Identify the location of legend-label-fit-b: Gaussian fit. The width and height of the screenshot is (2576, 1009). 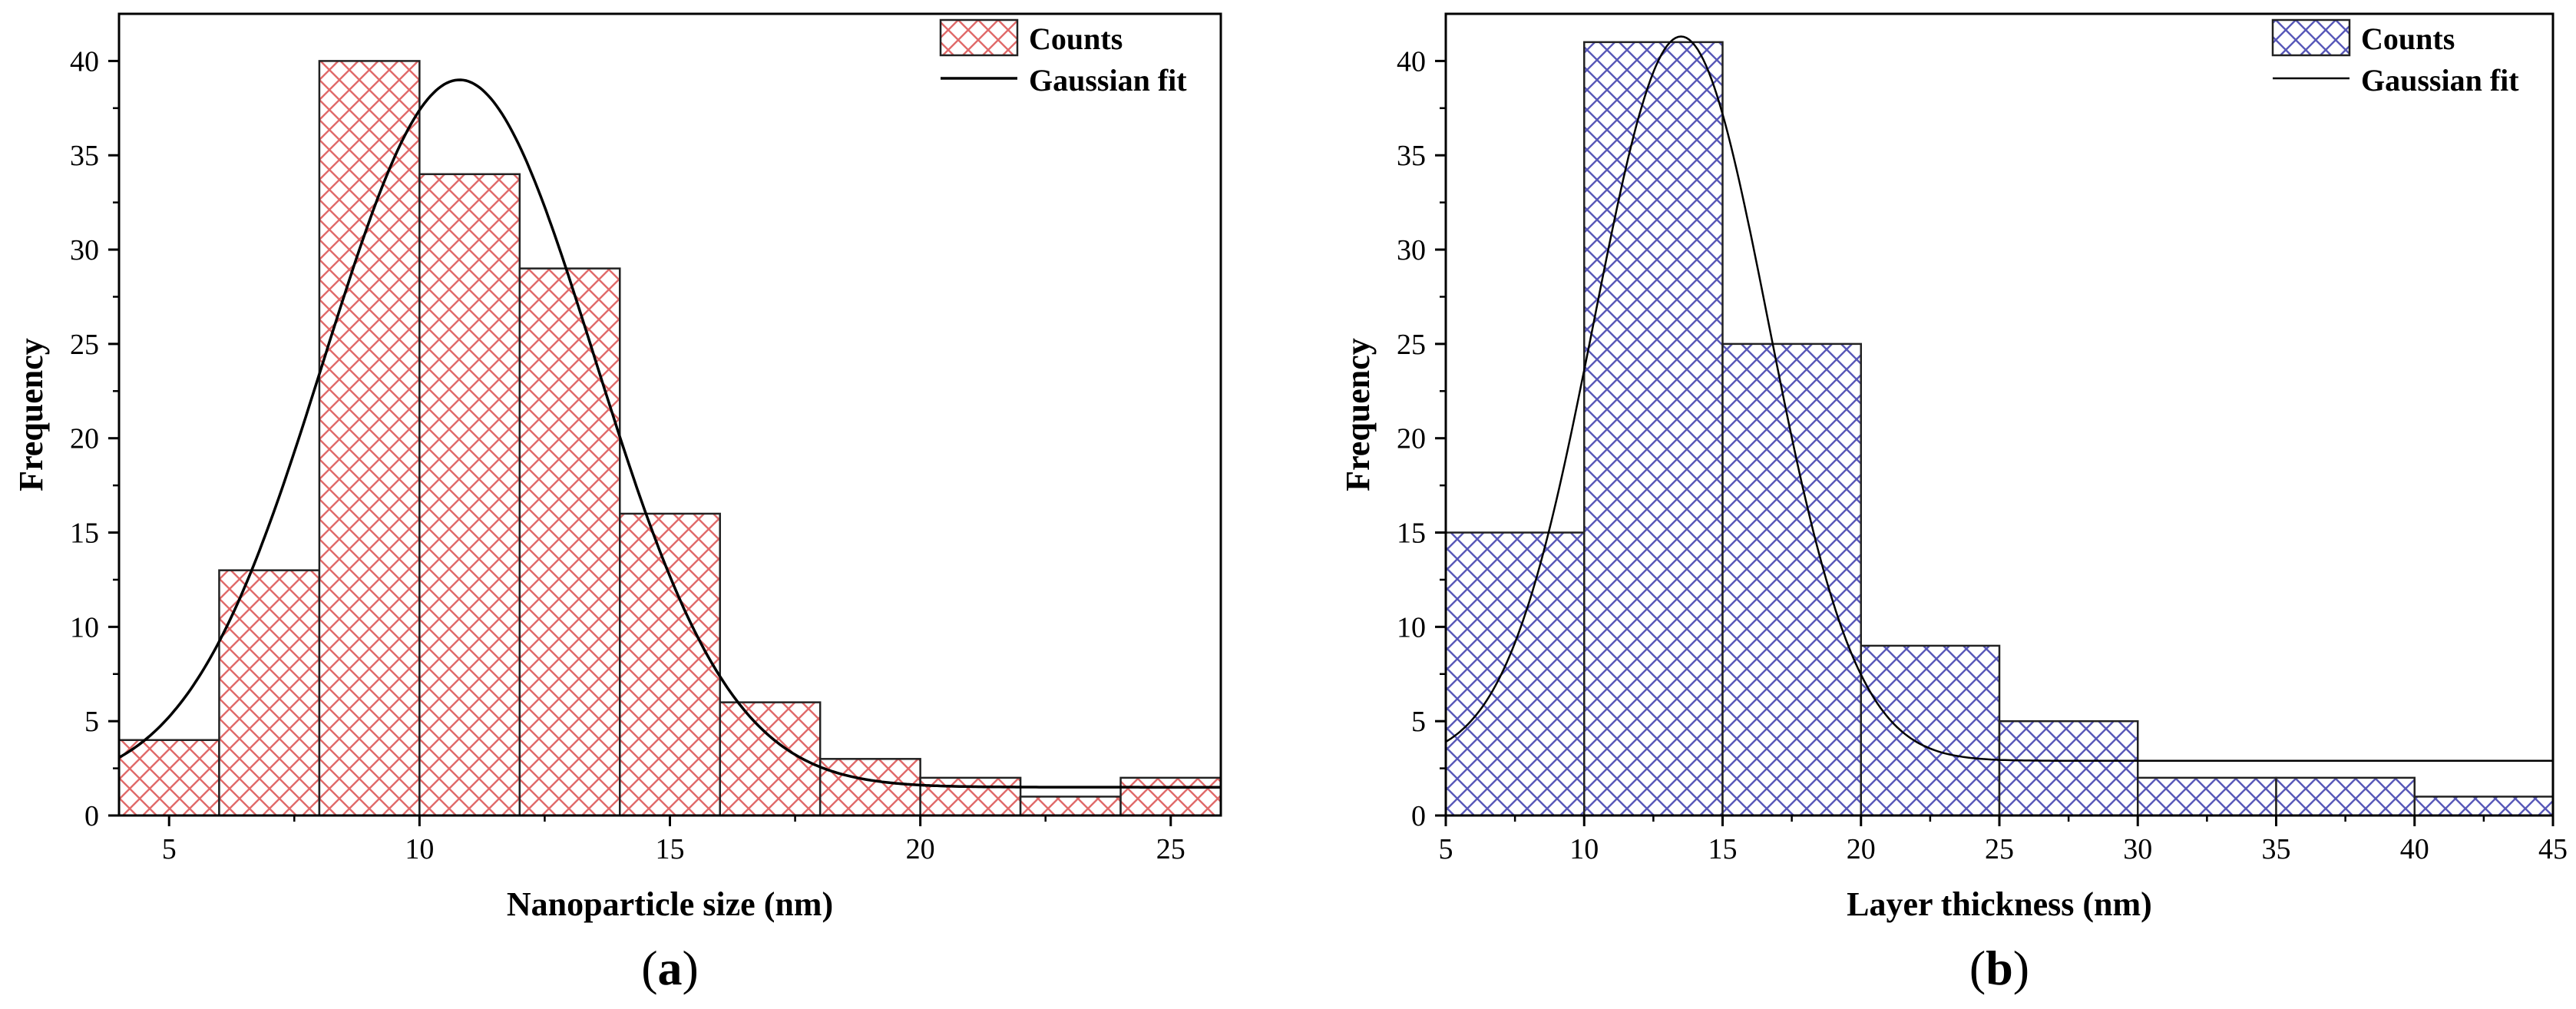
(2440, 80).